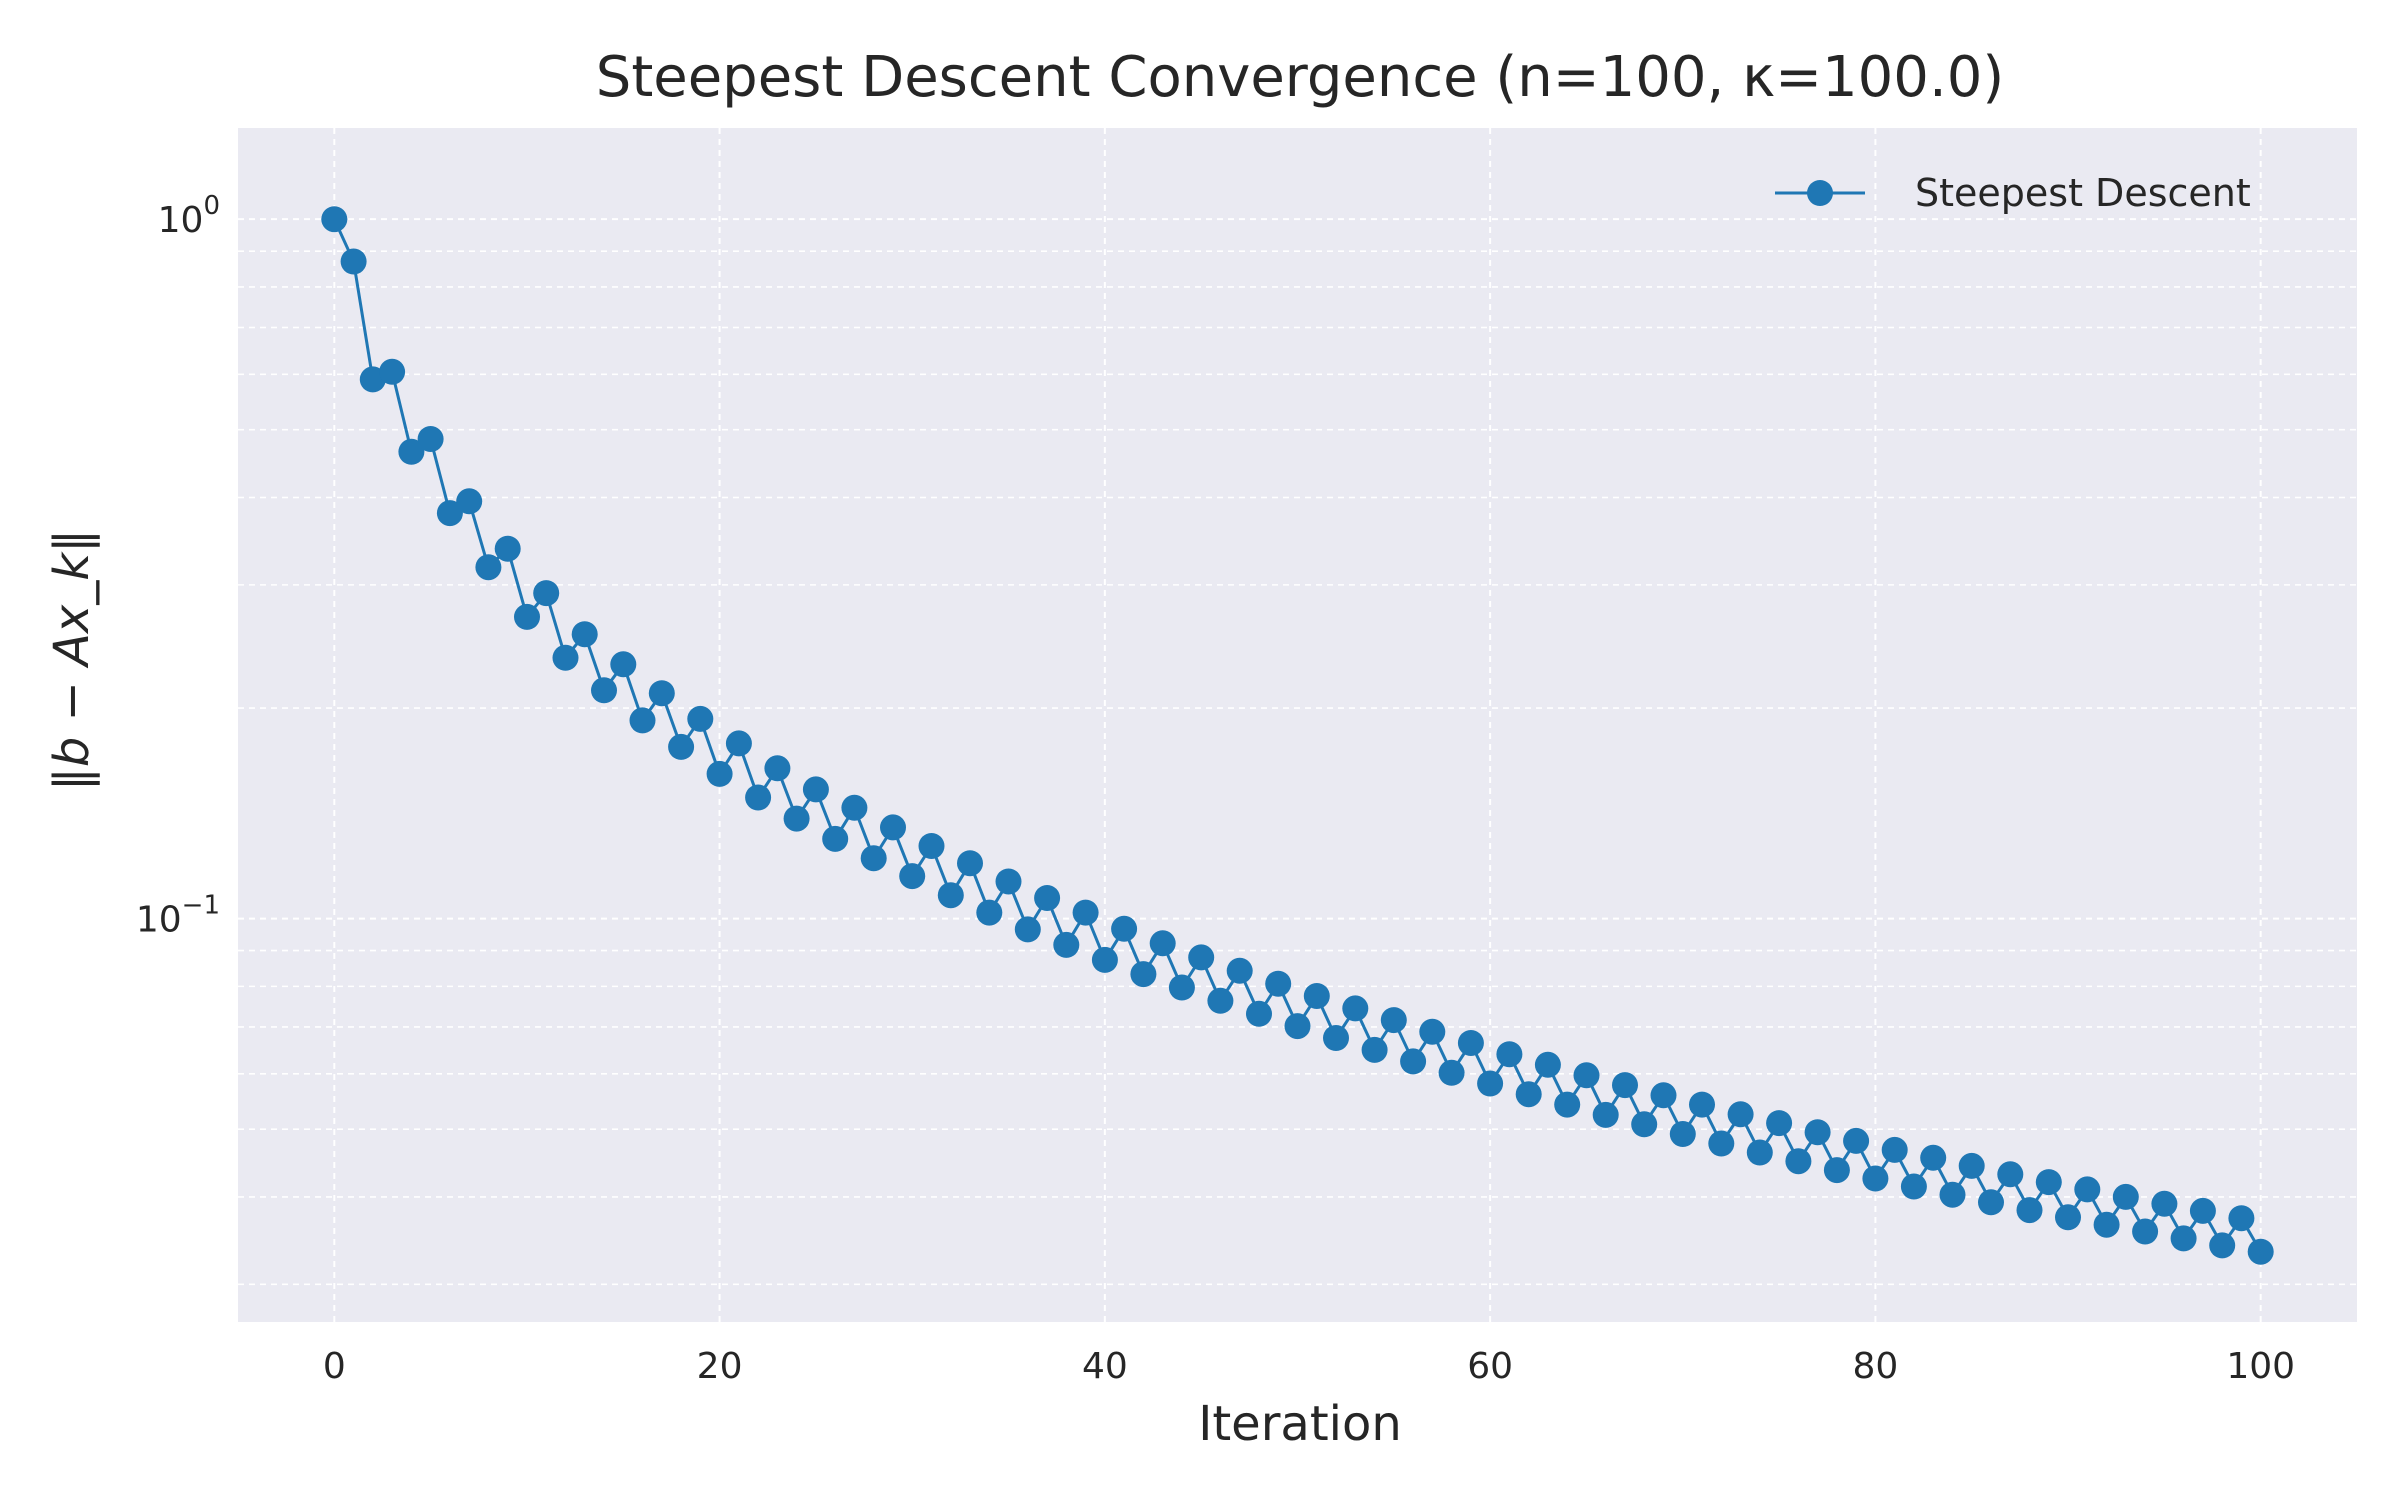 The width and height of the screenshot is (2400, 1504). I want to click on y-tick-label: 10⁰, so click(189, 216).